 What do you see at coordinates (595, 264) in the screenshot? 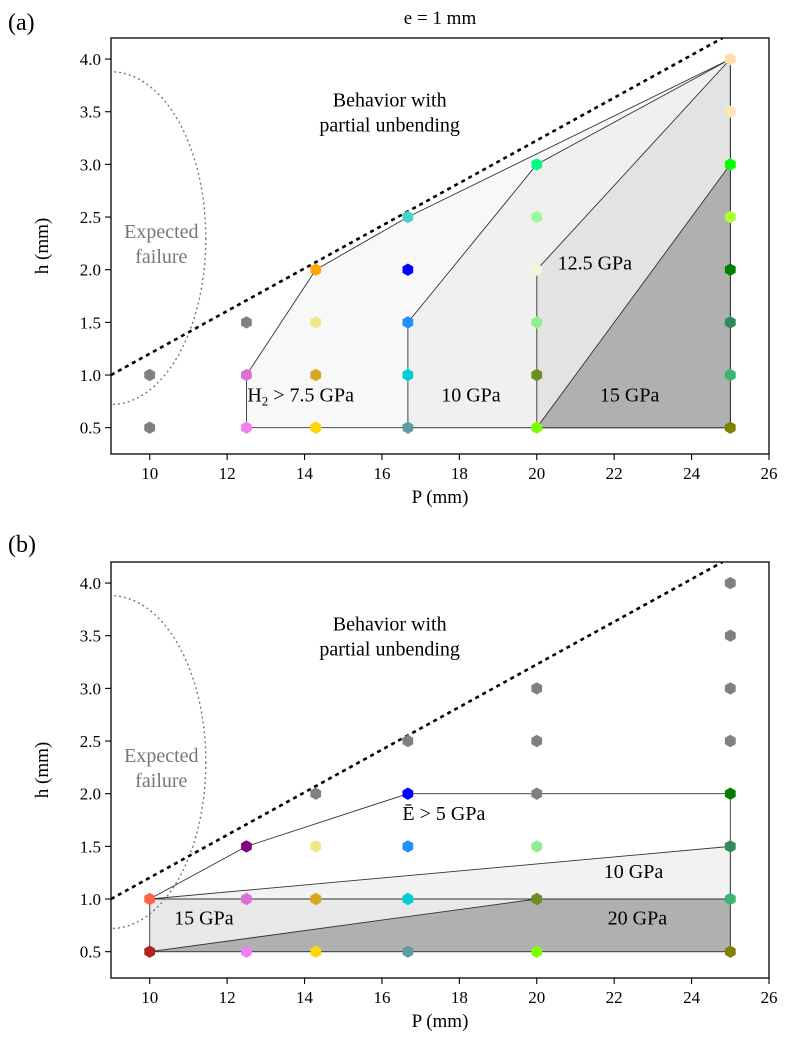
I see `region-label: 12.5 GPa` at bounding box center [595, 264].